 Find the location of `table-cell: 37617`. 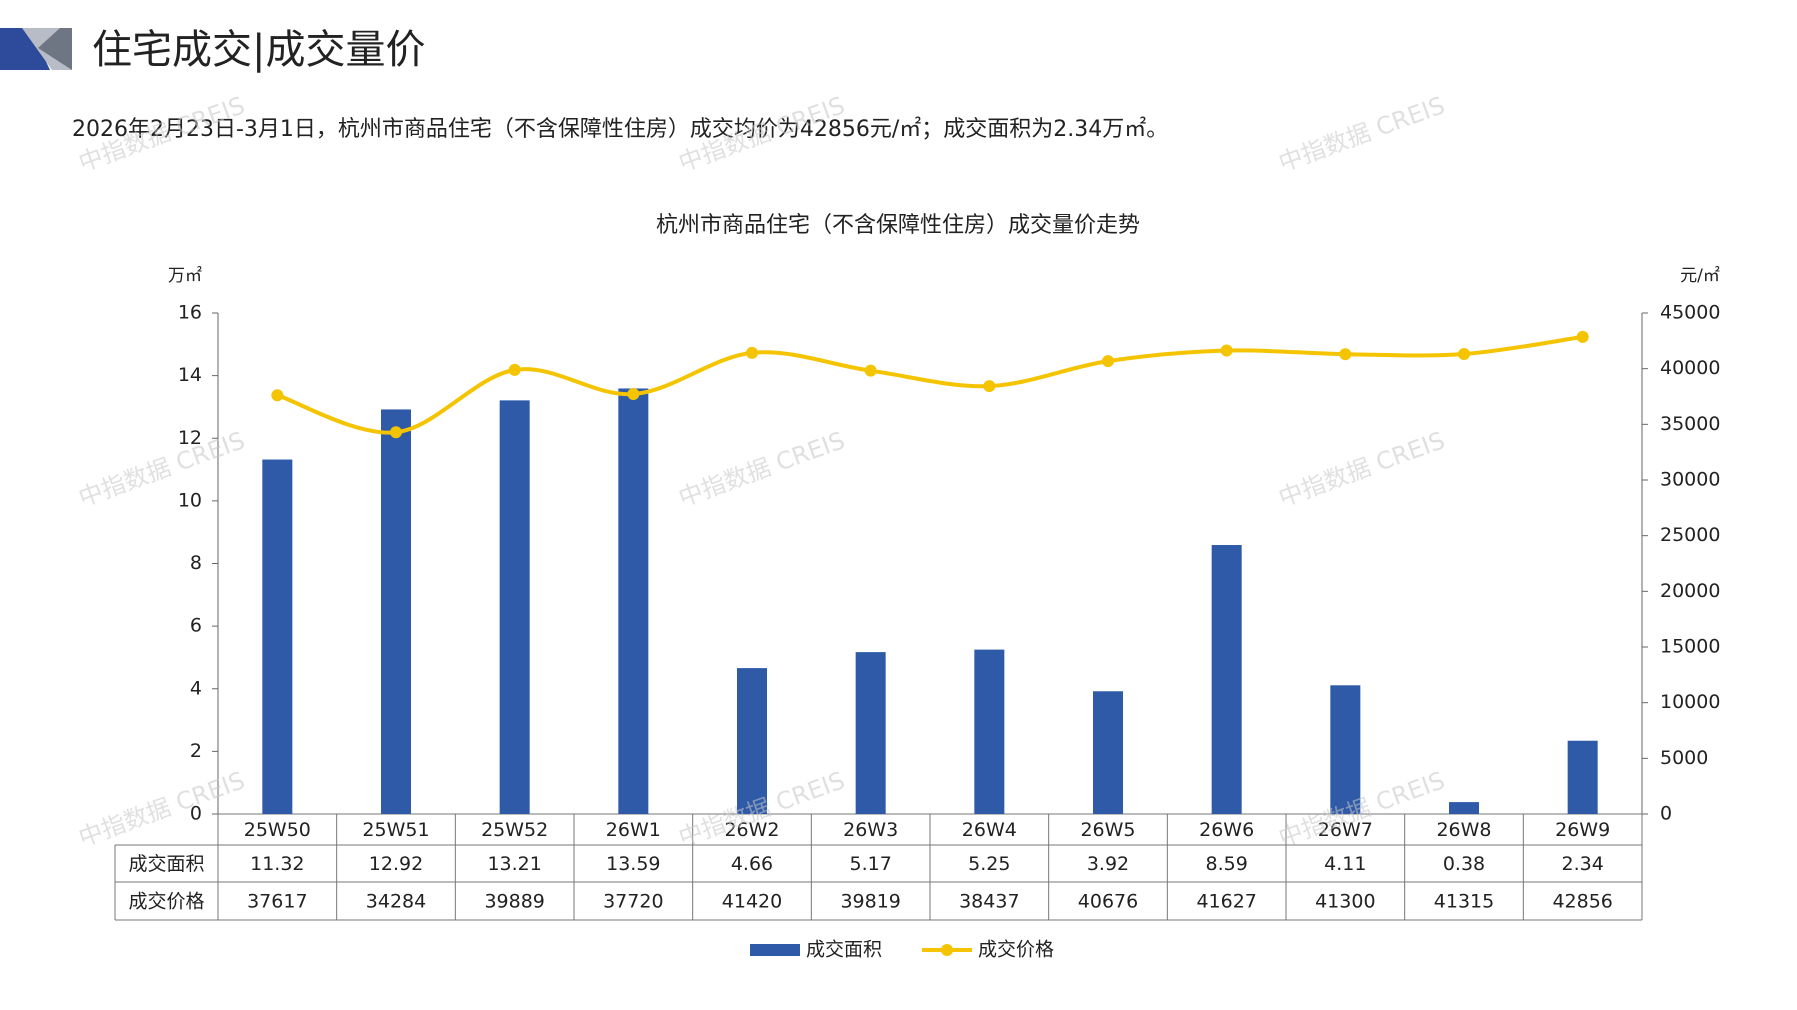

table-cell: 37617 is located at coordinates (277, 902).